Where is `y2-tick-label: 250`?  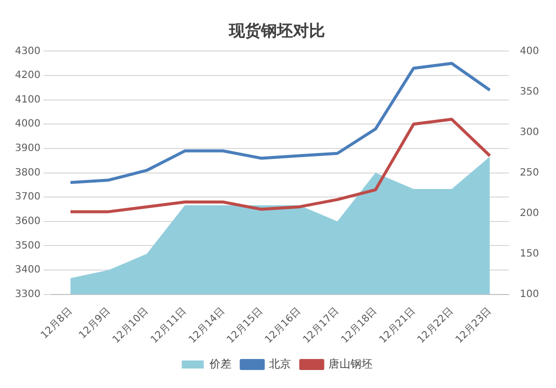 y2-tick-label: 250 is located at coordinates (530, 172).